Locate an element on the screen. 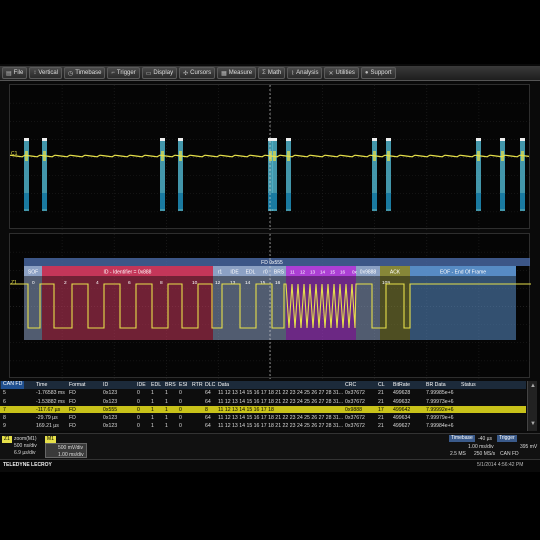  scroll-down-icon: ▼ is located at coordinates (533, 424).